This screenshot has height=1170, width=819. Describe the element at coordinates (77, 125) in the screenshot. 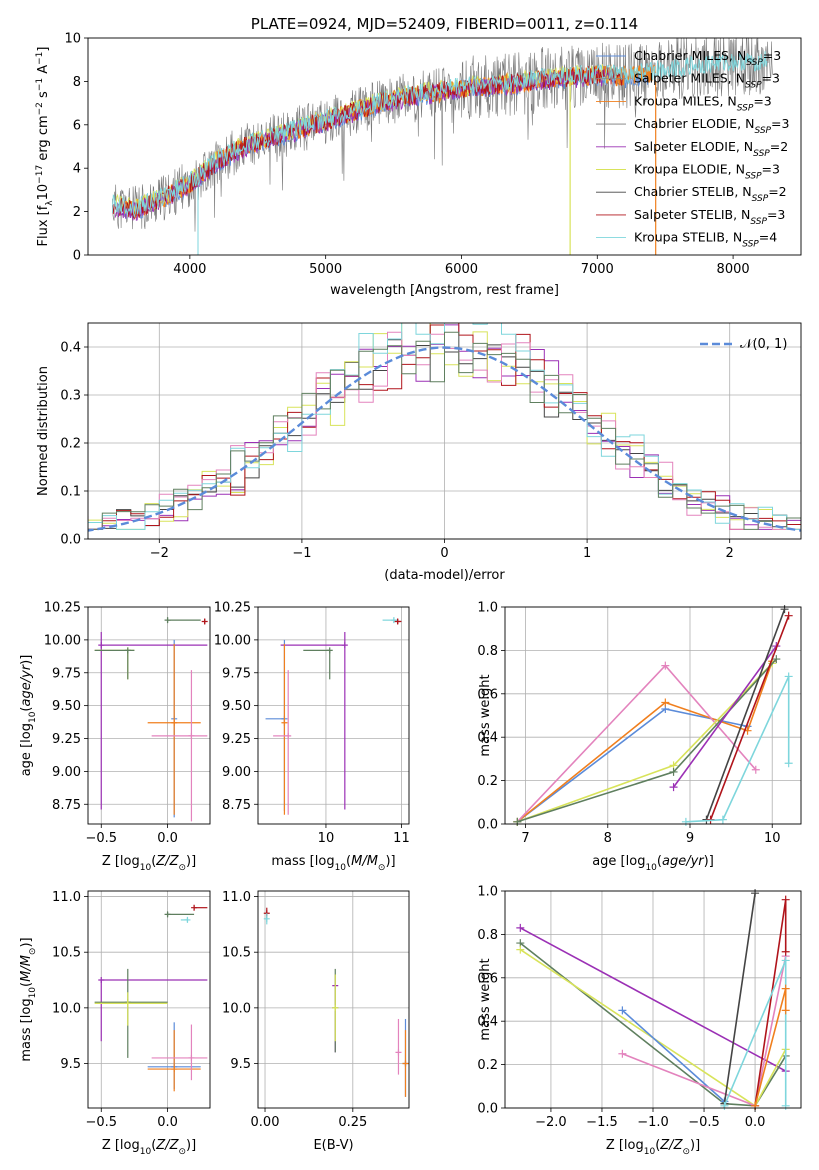

I see `y-tick-label: 6` at that location.